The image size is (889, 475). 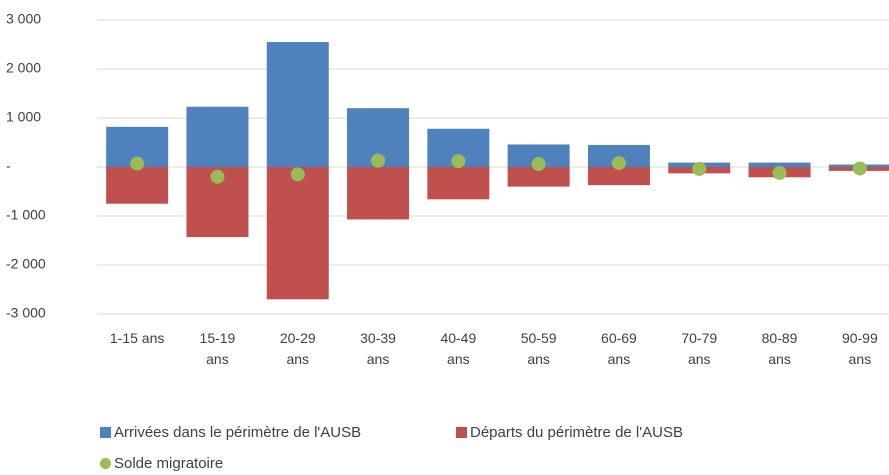 I want to click on legend-item: Solde migratoire, so click(x=161, y=463).